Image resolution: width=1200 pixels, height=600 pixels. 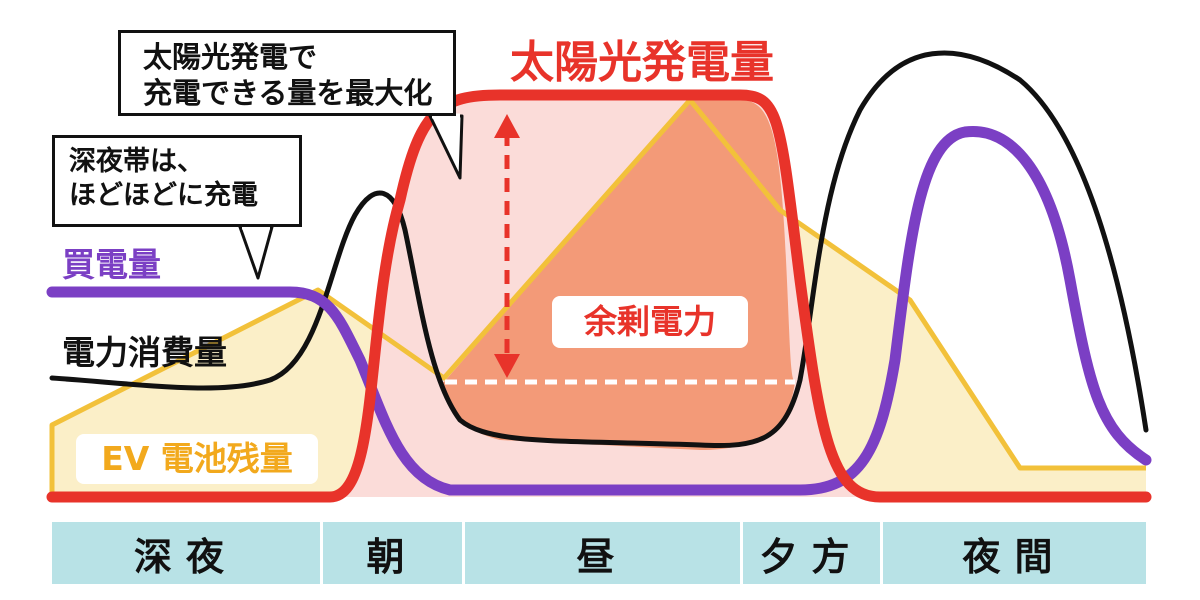 What do you see at coordinates (144, 352) in the screenshot?
I see `consumption-label: 電力消費量` at bounding box center [144, 352].